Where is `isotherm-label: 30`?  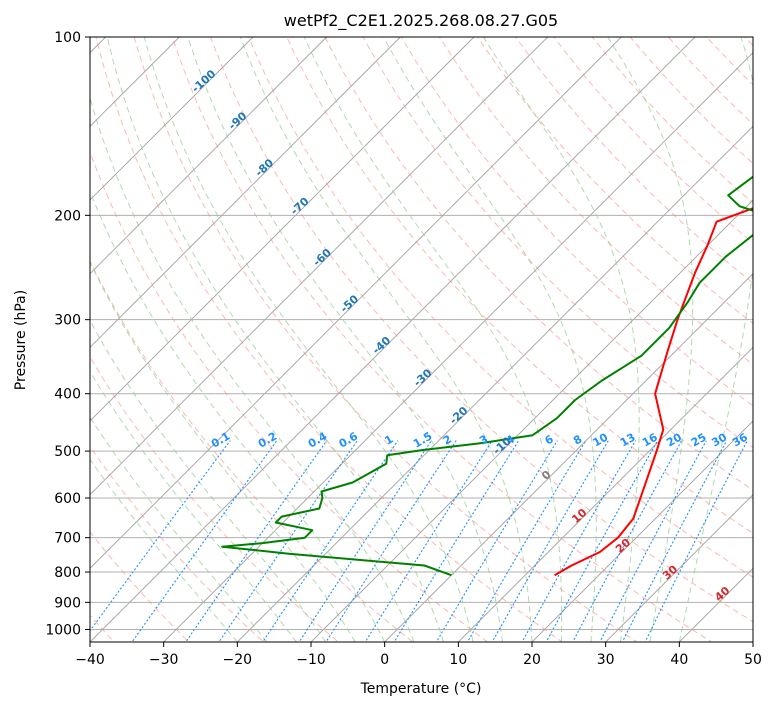 isotherm-label: 30 is located at coordinates (670, 572).